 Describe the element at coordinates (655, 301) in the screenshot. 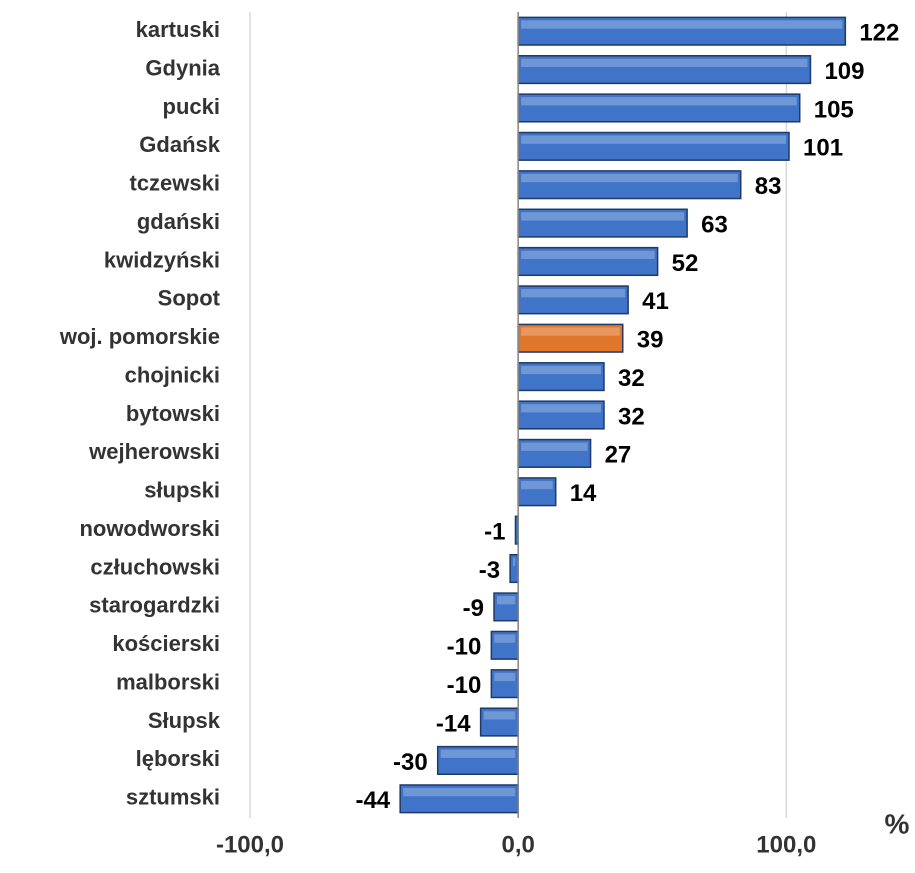

I see `value-label: 41` at that location.